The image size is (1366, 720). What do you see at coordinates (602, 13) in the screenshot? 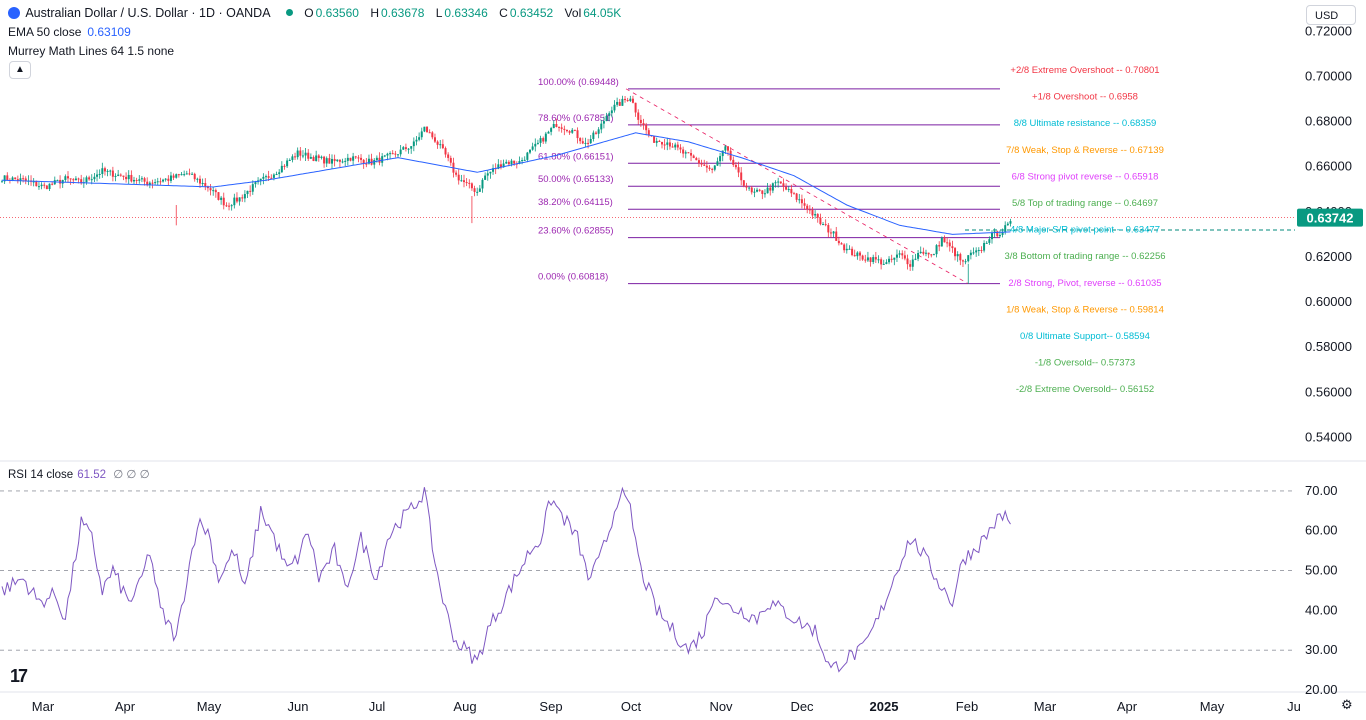
I see `volume-value: 64.05K` at bounding box center [602, 13].